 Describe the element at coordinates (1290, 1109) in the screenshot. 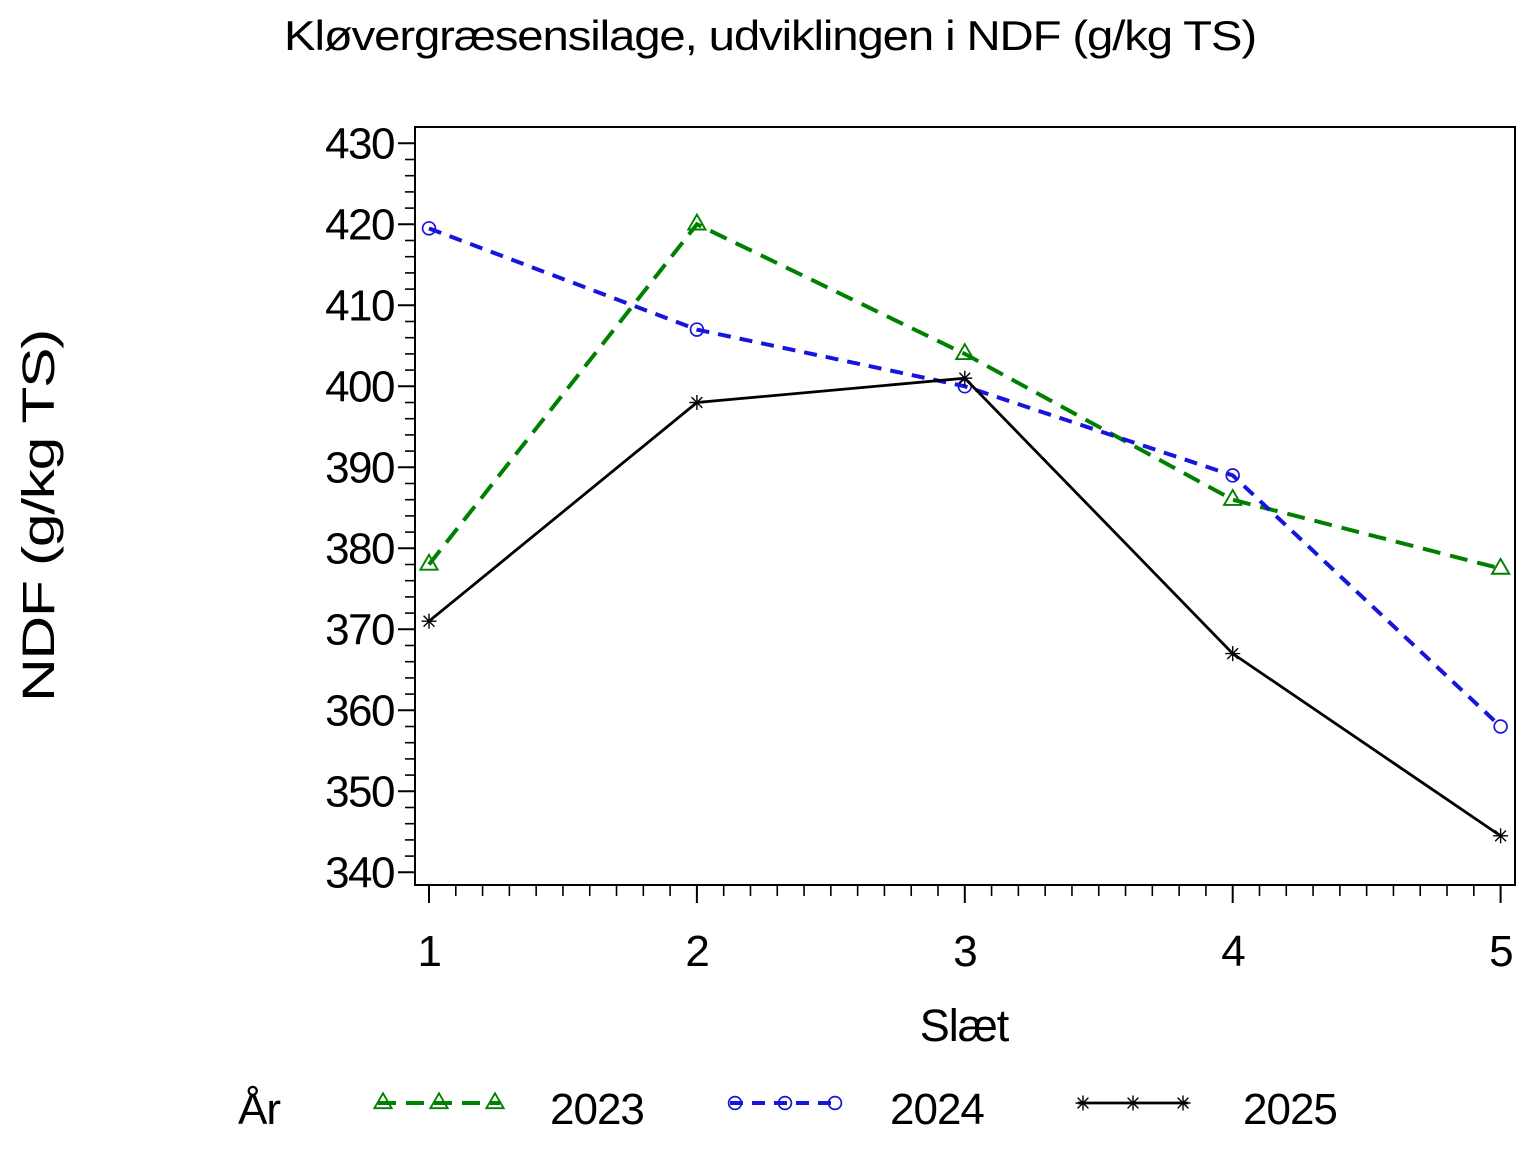

I see `legend-label-2025: 2025` at that location.